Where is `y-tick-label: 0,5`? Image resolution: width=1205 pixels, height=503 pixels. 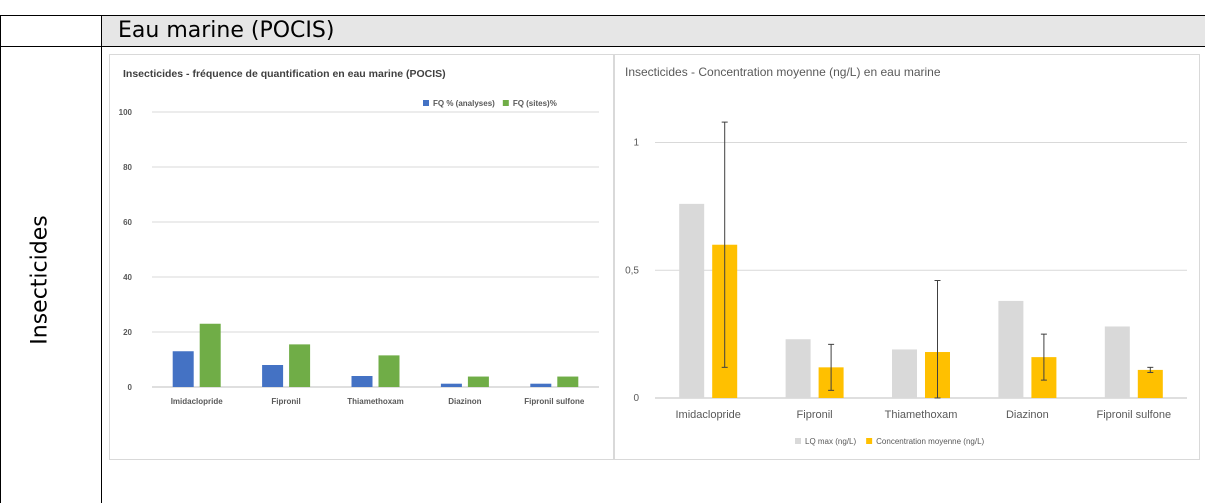
y-tick-label: 0,5 is located at coordinates (632, 270).